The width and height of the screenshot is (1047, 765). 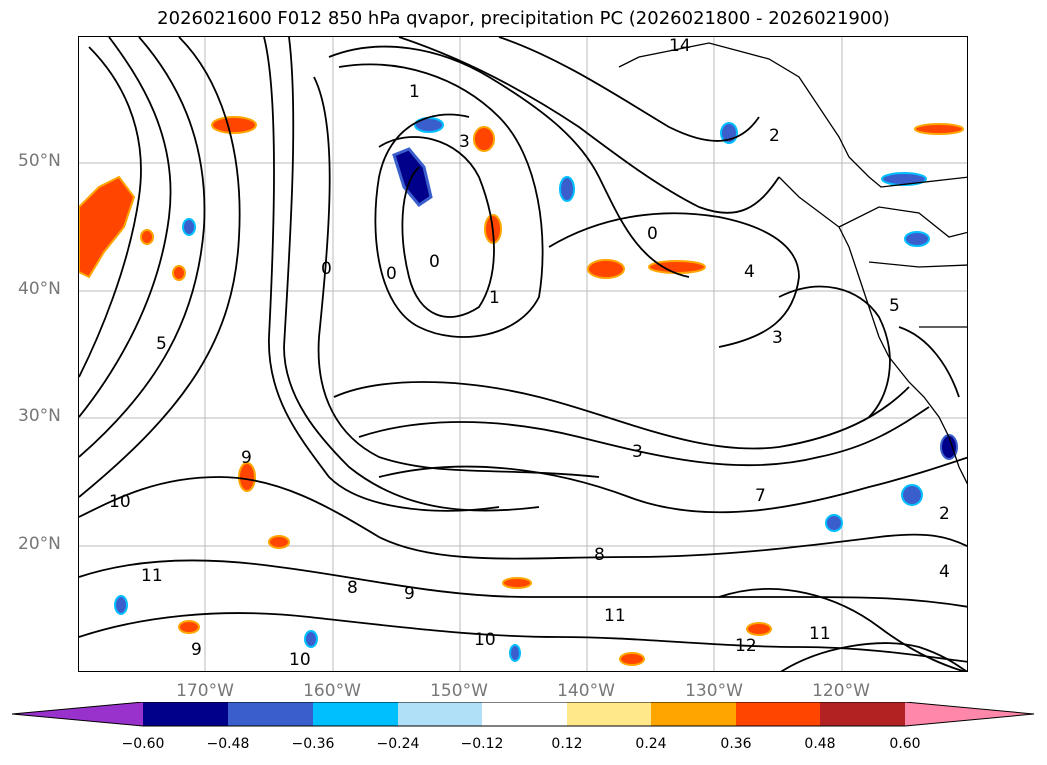 What do you see at coordinates (39, 416) in the screenshot?
I see `lat-label-30n: 30°N` at bounding box center [39, 416].